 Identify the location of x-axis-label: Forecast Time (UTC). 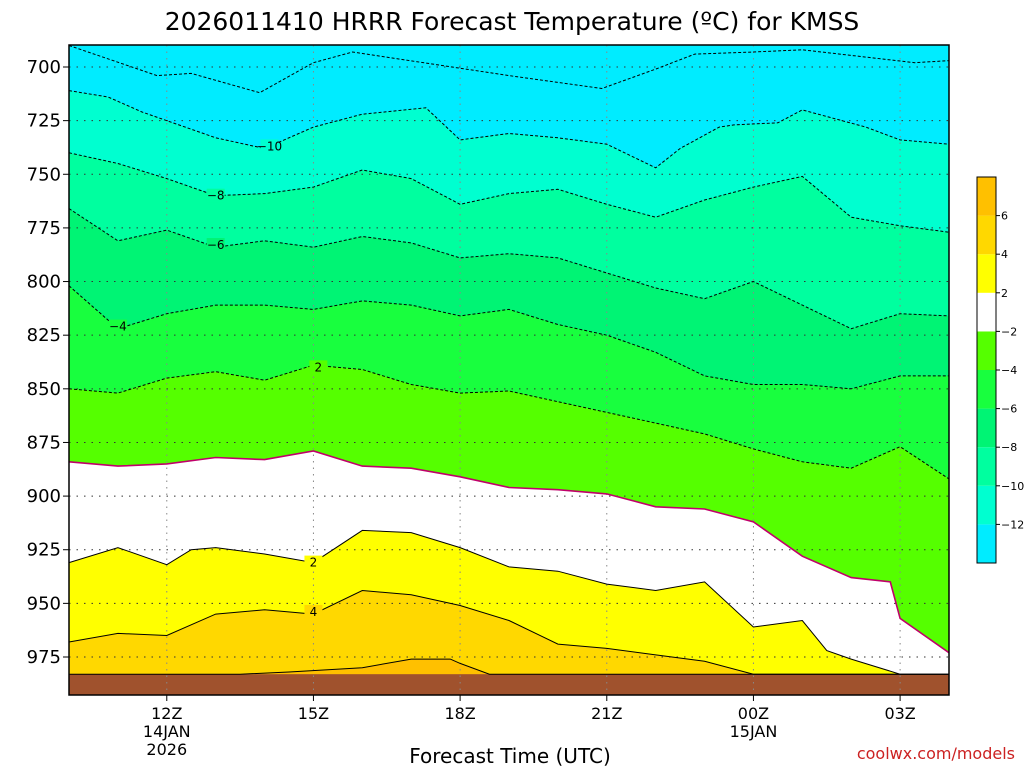
(510, 756).